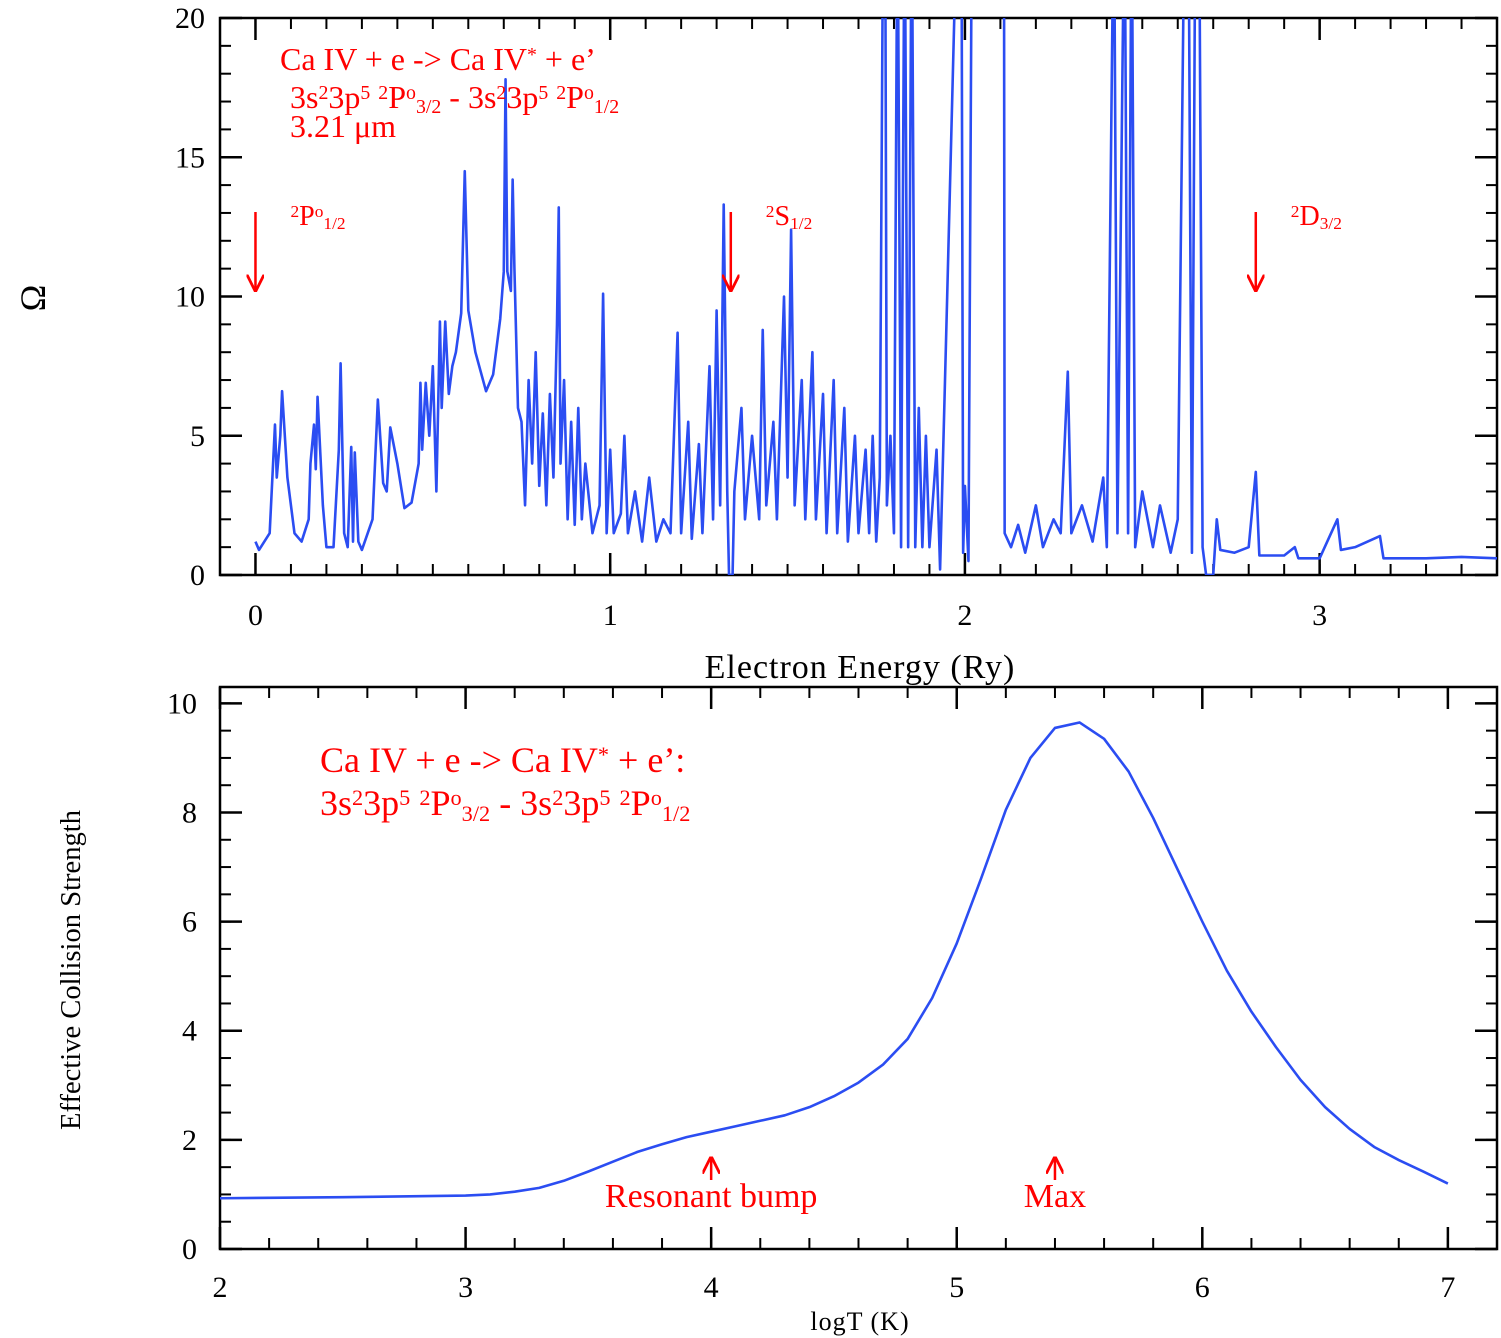 This screenshot has height=1338, width=1501. I want to click on text-segment: S, so click(782, 216).